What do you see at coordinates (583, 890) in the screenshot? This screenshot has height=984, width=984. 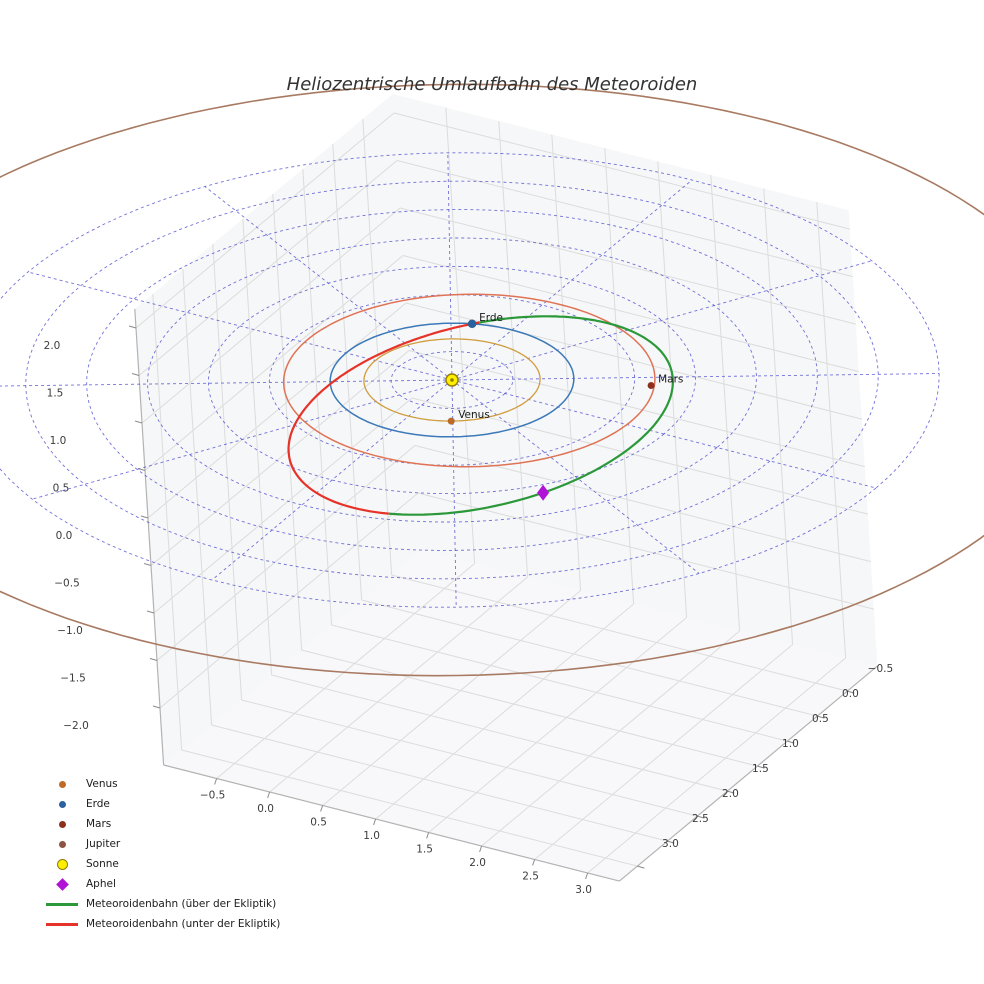 I see `x-tick-label: 3.0` at bounding box center [583, 890].